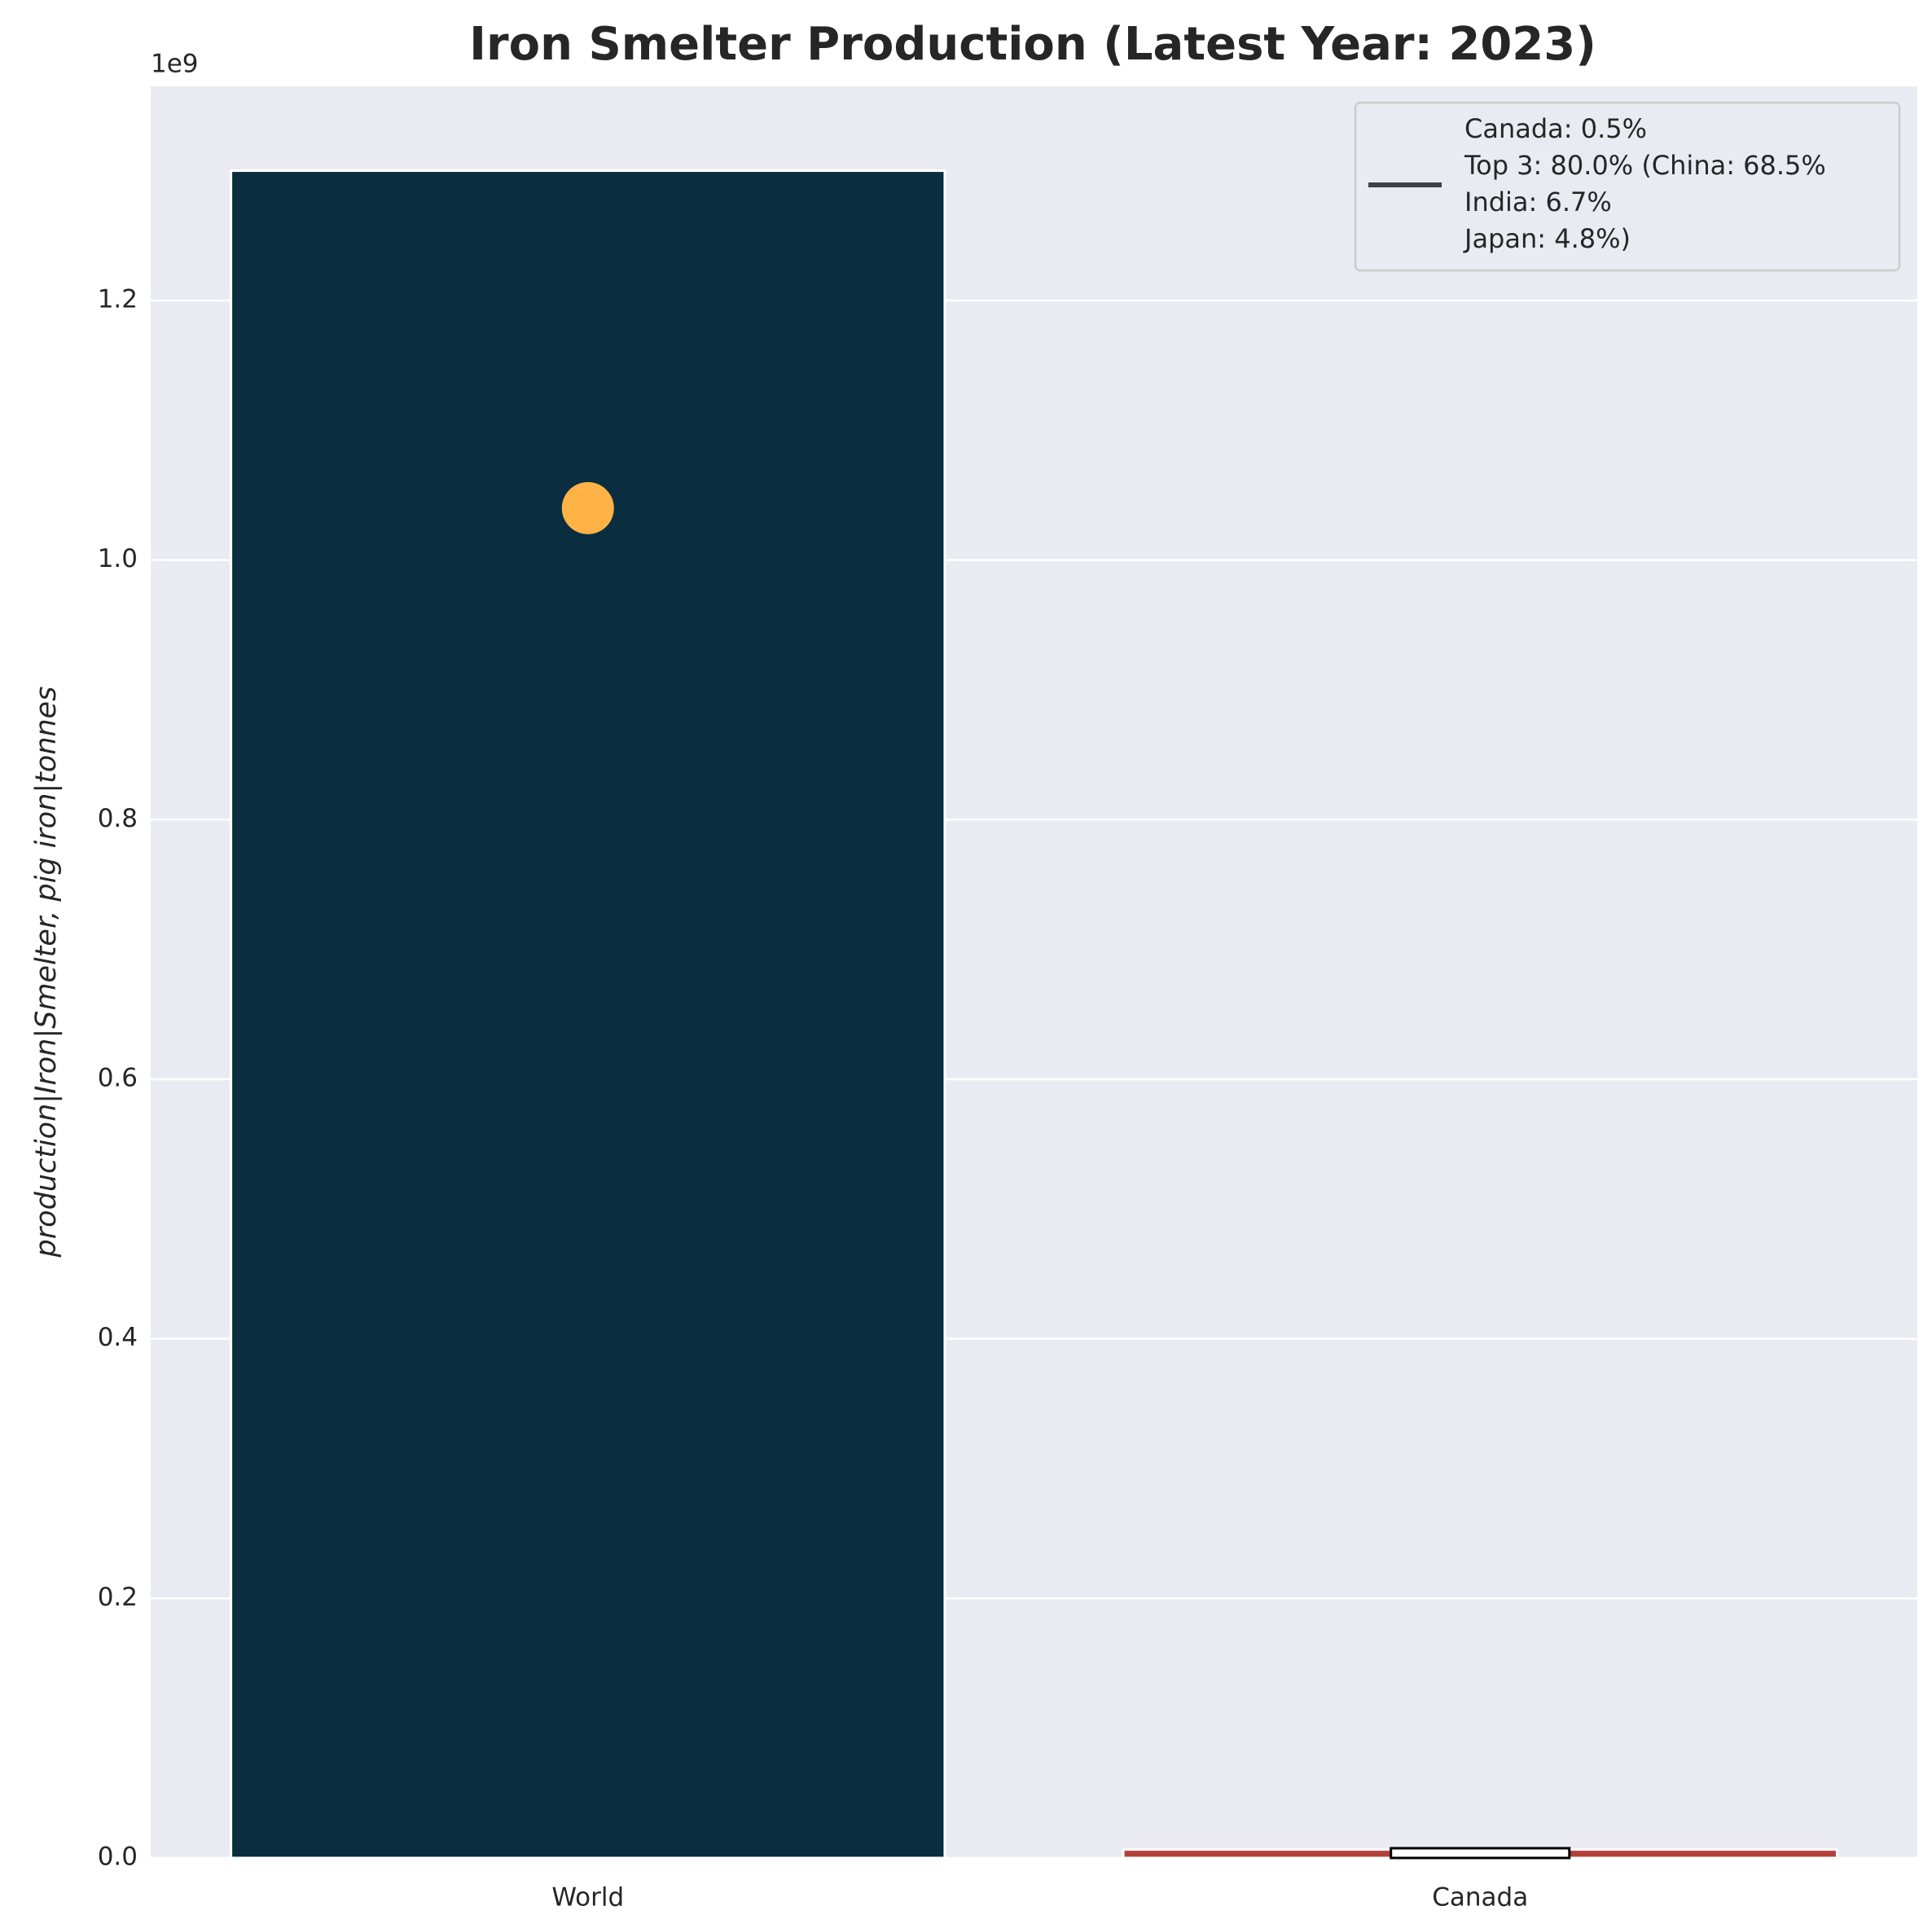 The width and height of the screenshot is (1932, 1928). I want to click on y-tick-label: 1.0, so click(118, 558).